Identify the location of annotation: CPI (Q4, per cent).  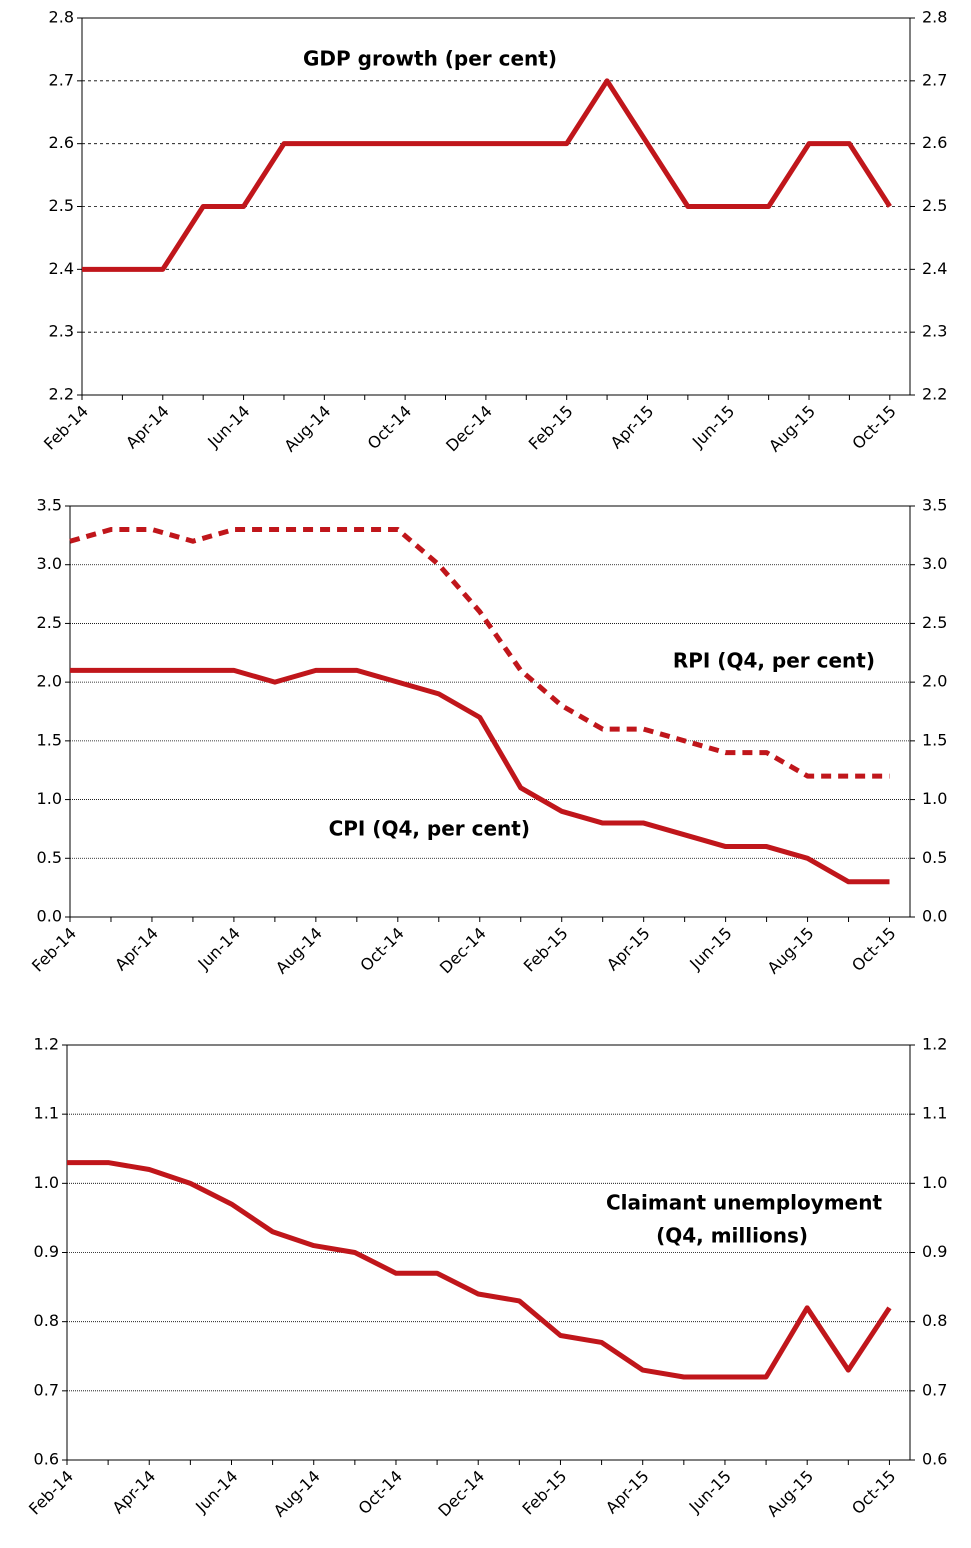
(429, 829).